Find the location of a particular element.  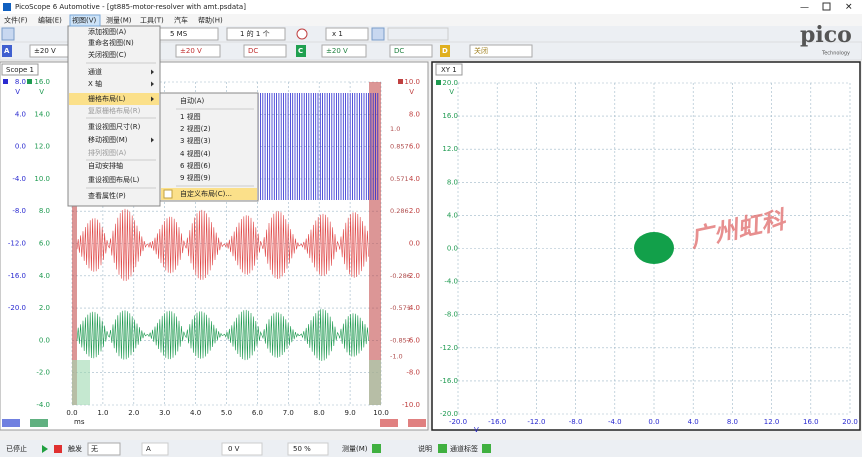

y-axis-label: 20.0 is located at coordinates (450, 83).